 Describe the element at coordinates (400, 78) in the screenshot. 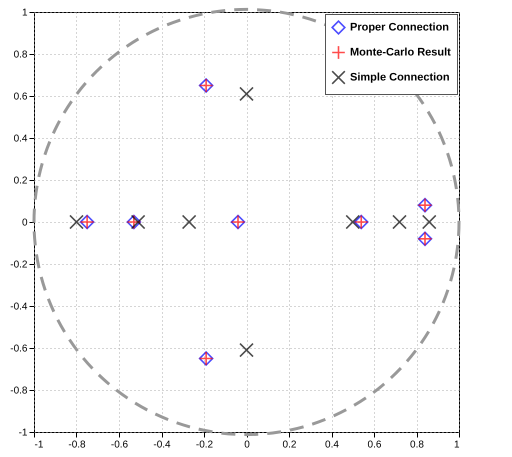

I see `legend-label: Simple Connection` at that location.